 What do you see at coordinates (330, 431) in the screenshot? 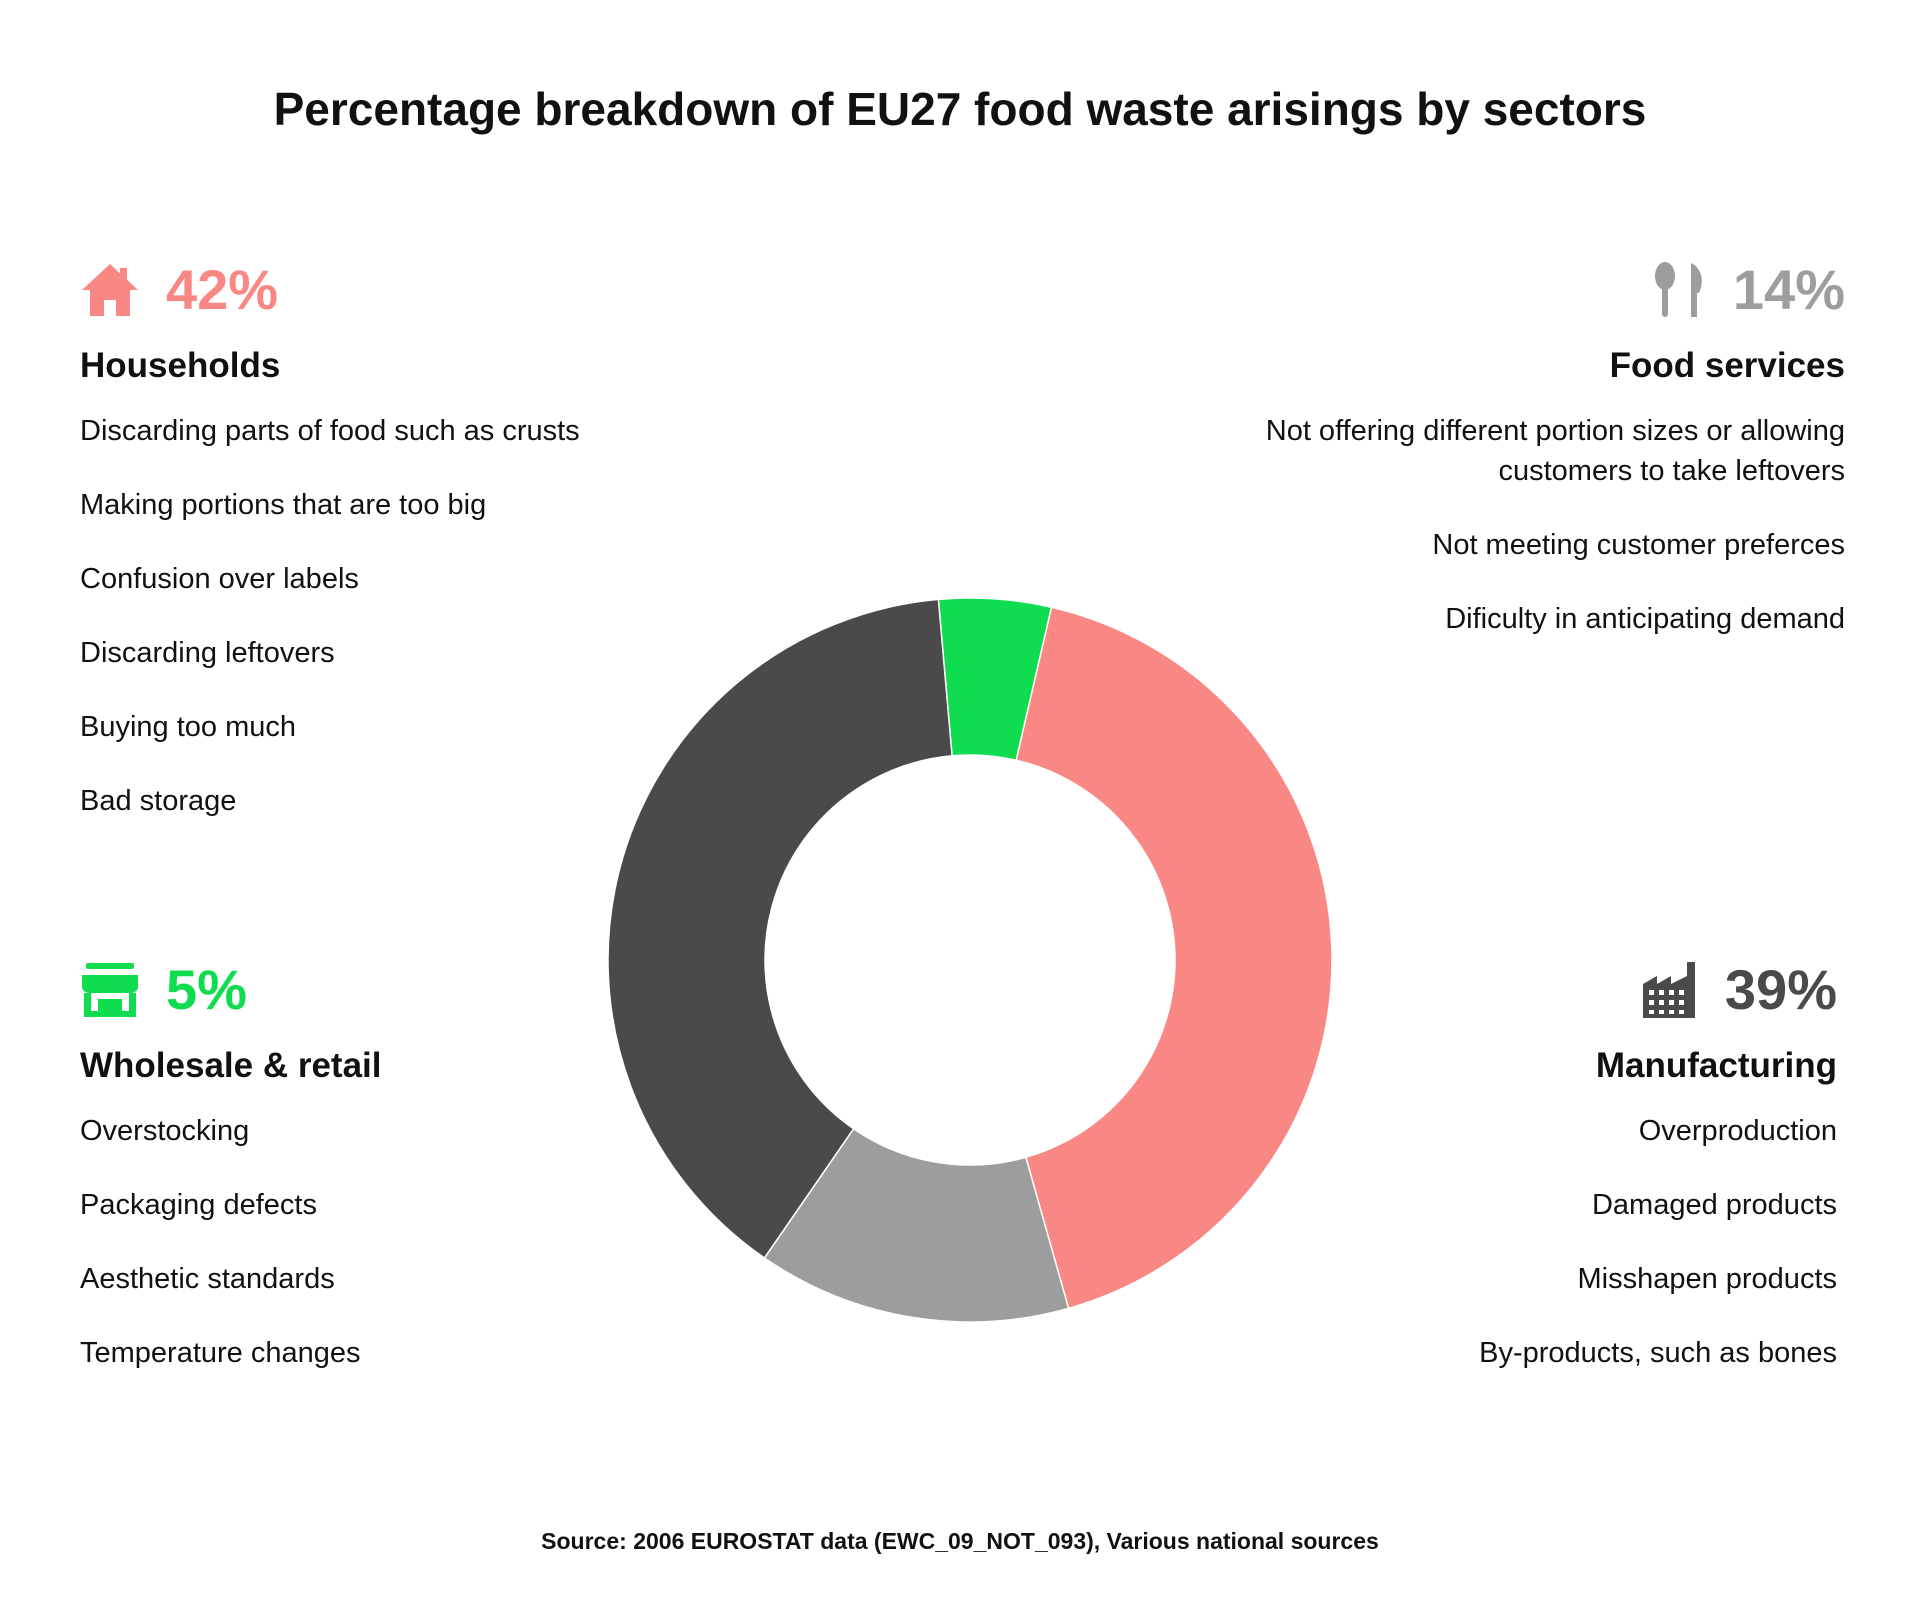
I see `list-item: Discarding parts of food such as crusts` at bounding box center [330, 431].